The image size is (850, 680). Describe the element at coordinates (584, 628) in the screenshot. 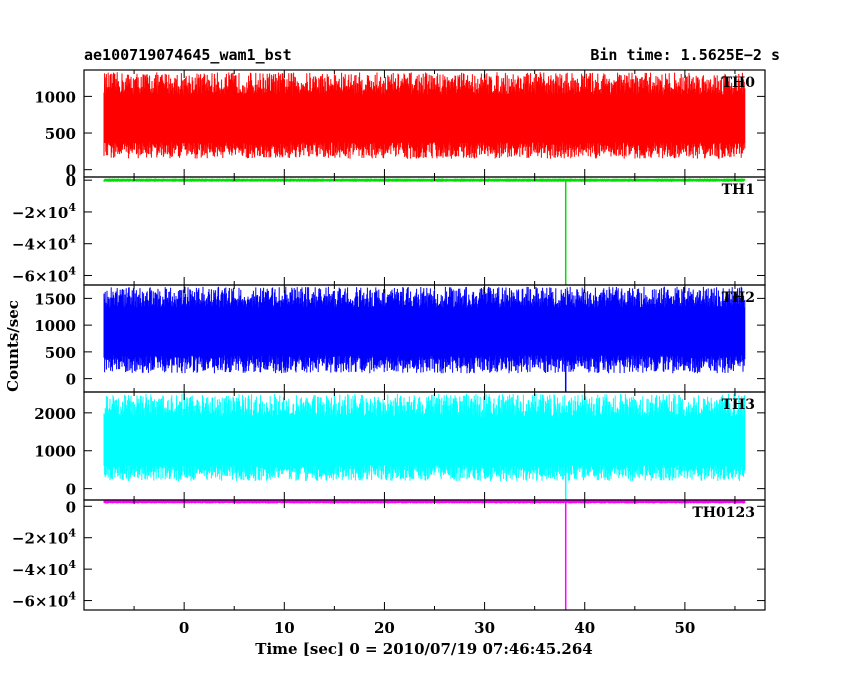

I see `x-tick-label: 40` at that location.